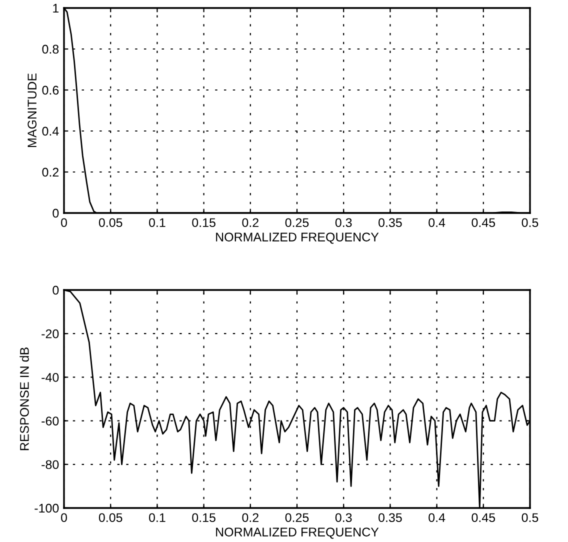 The width and height of the screenshot is (568, 542). Describe the element at coordinates (50, 465) in the screenshot. I see `y-tick-label: -80` at that location.